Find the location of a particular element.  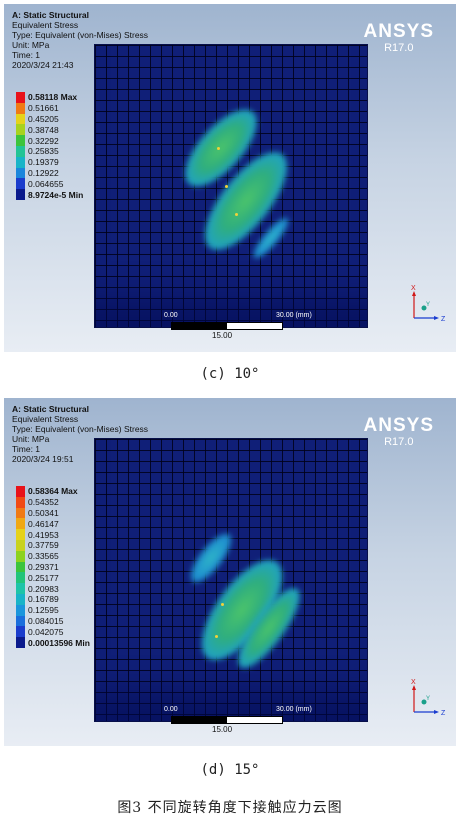

legend-entry: 0.29371 is located at coordinates (53, 567).